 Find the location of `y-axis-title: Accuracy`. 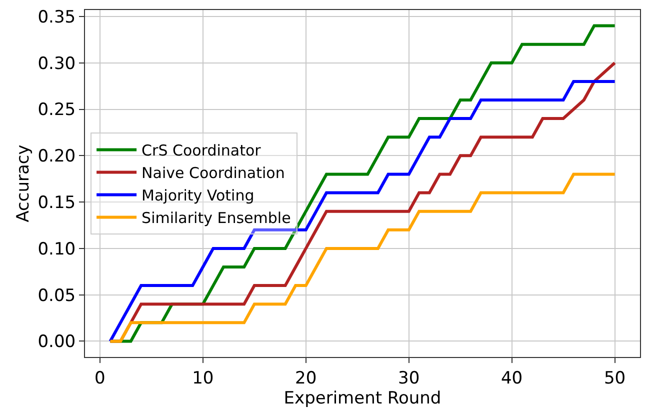

y-axis-title: Accuracy is located at coordinates (23, 183).